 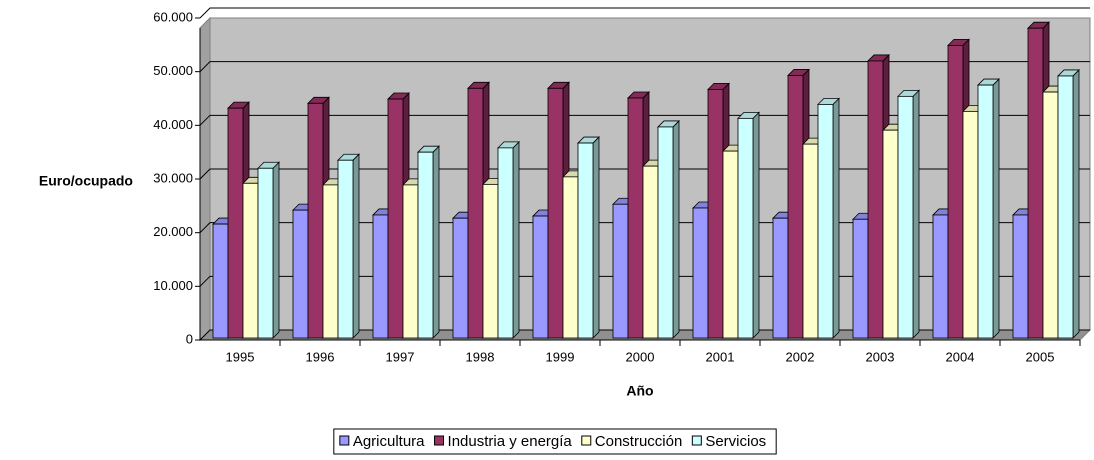 I want to click on y-tick-label: 60.000, so click(x=173, y=16).